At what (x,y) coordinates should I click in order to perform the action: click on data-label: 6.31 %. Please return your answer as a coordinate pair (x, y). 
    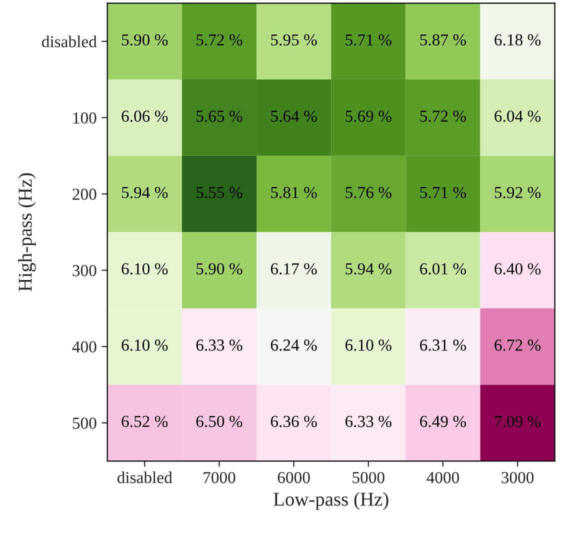
    Looking at the image, I should click on (443, 345).